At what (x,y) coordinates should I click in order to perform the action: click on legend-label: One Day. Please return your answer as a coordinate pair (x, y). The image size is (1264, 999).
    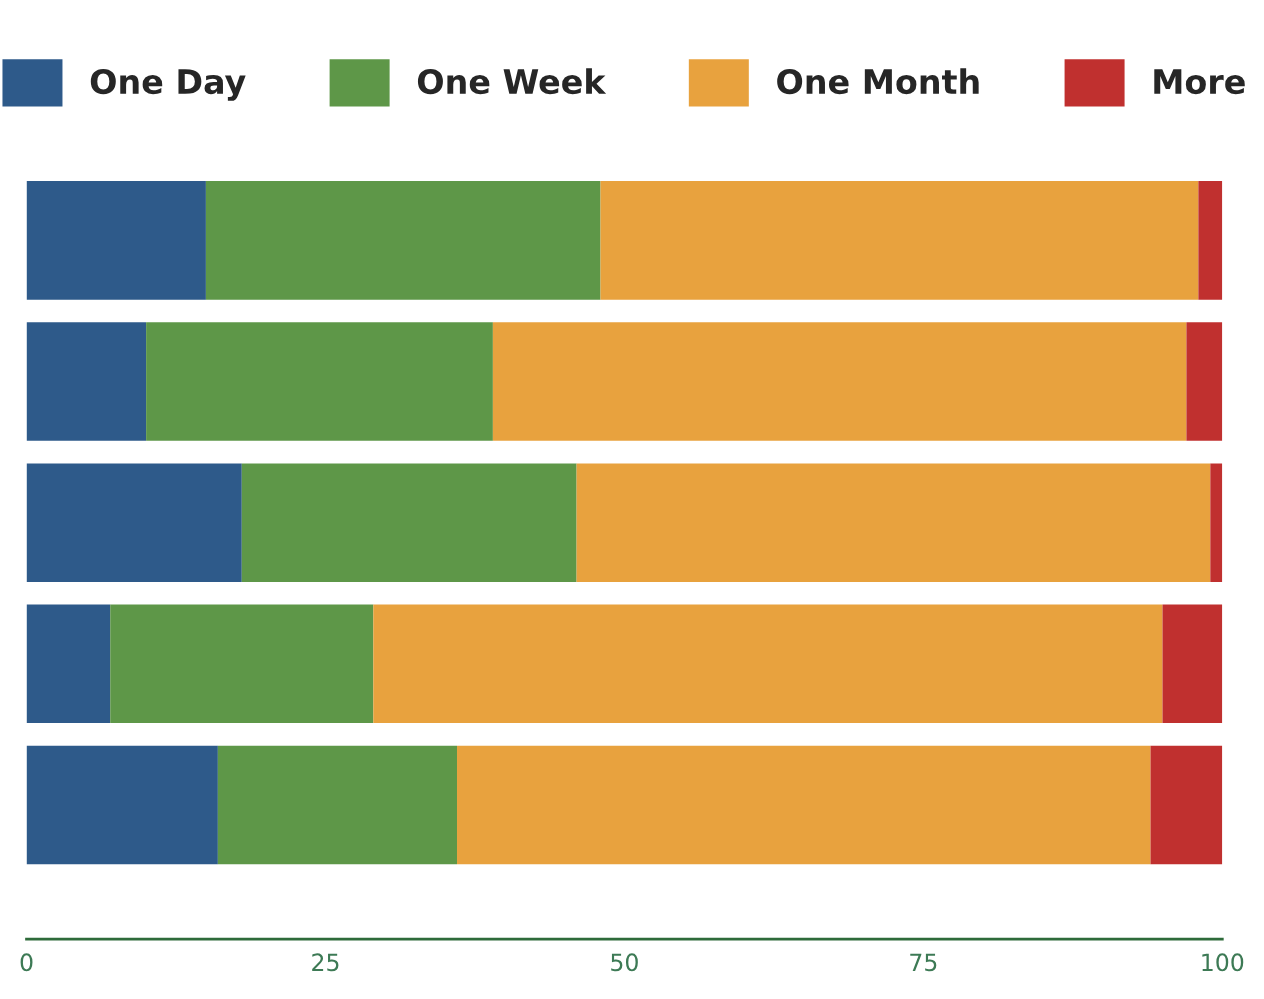
    Looking at the image, I should click on (168, 84).